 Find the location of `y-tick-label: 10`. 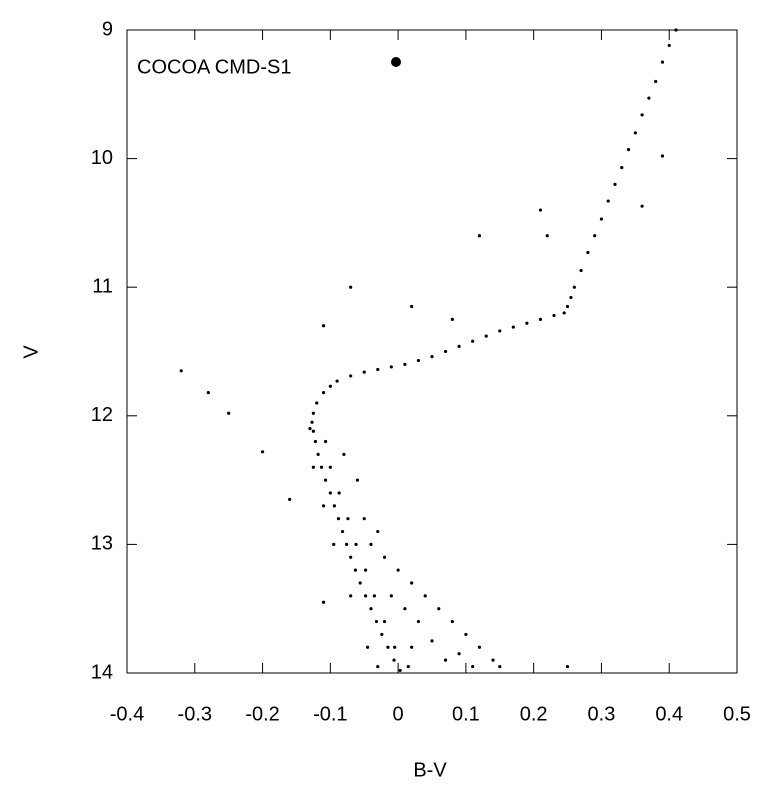

y-tick-label: 10 is located at coordinates (102, 158).